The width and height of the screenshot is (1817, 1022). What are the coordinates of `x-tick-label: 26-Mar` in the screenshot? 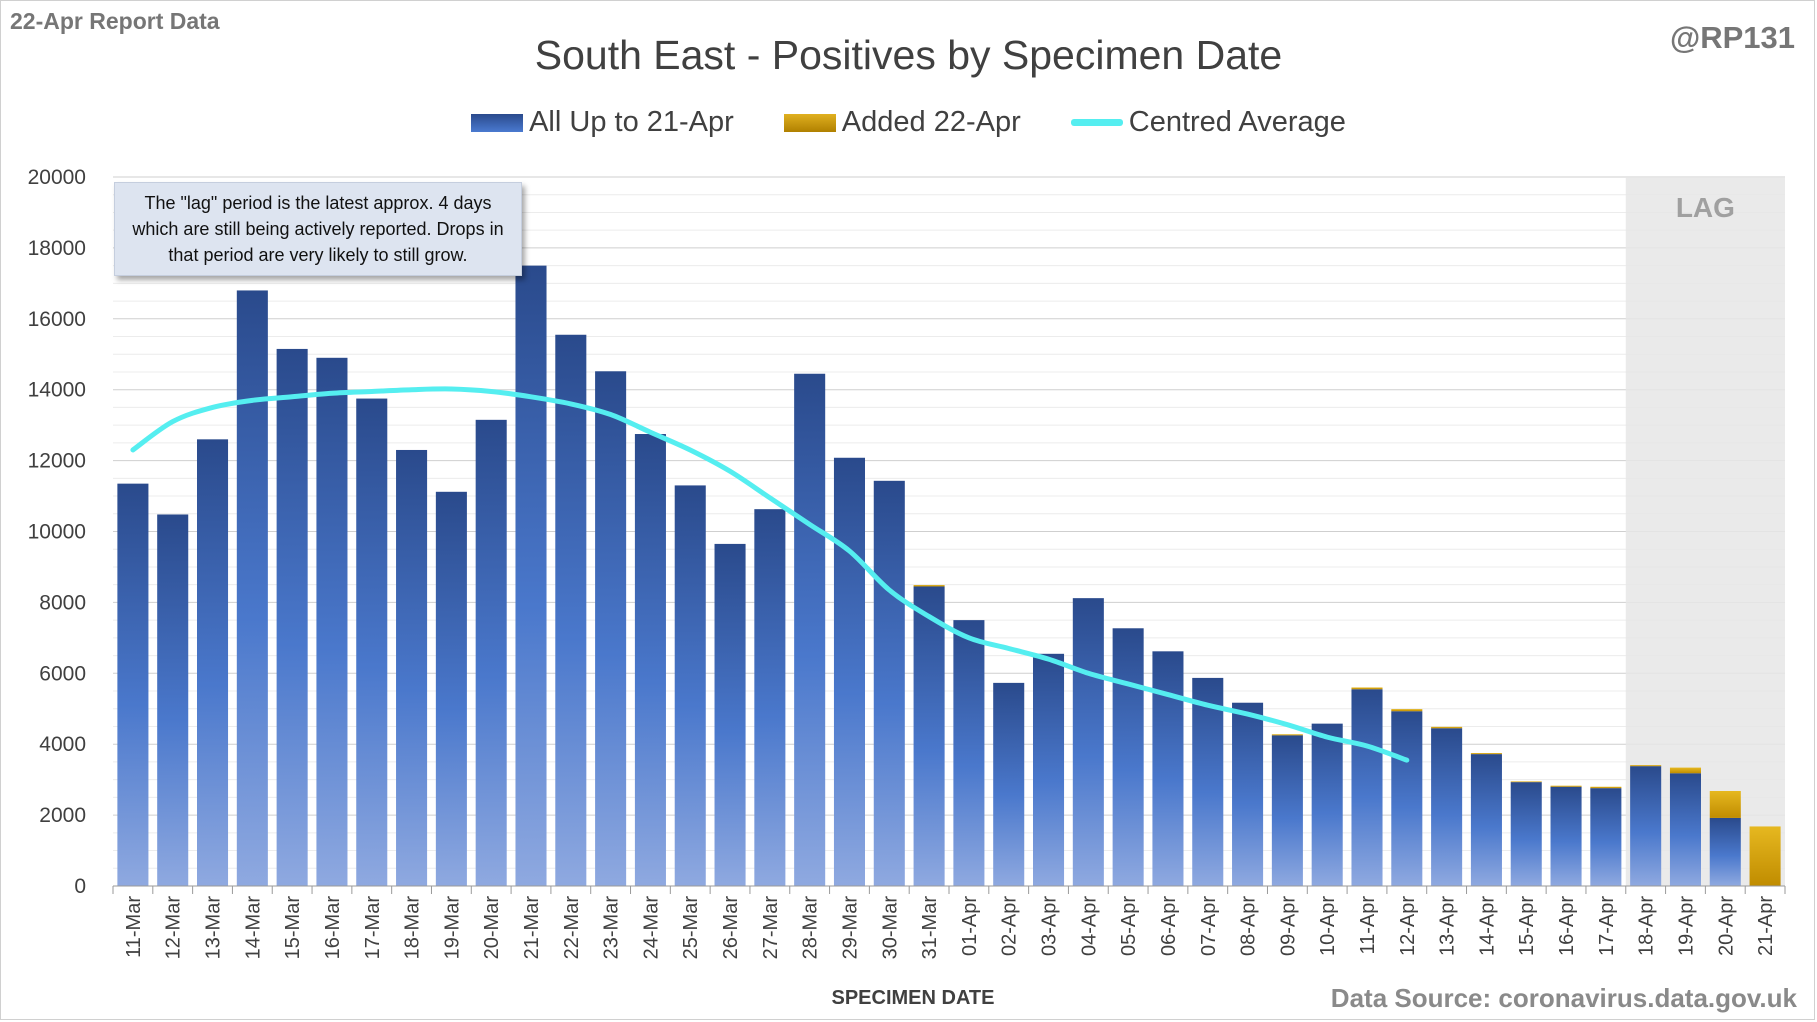 It's located at (731, 928).